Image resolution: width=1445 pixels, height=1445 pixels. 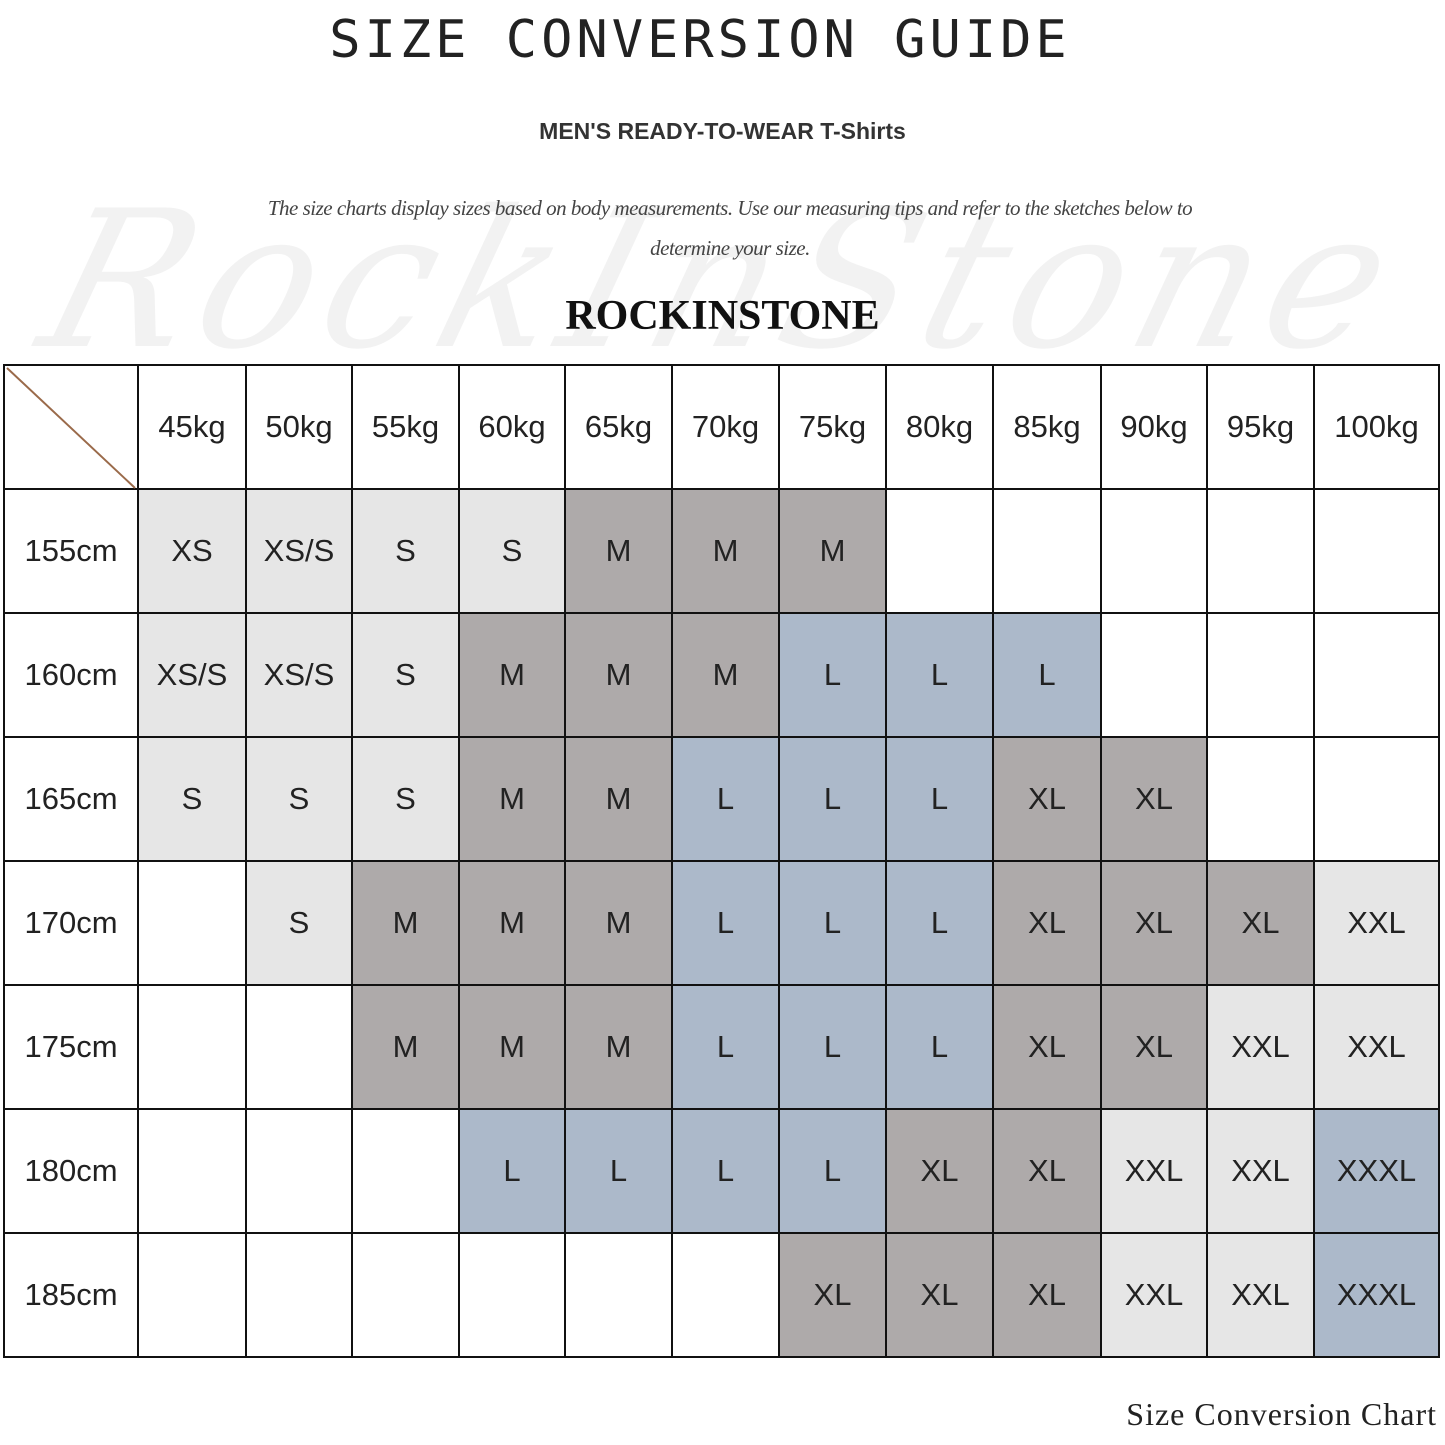 What do you see at coordinates (1154, 427) in the screenshot?
I see `column-header: 90kg` at bounding box center [1154, 427].